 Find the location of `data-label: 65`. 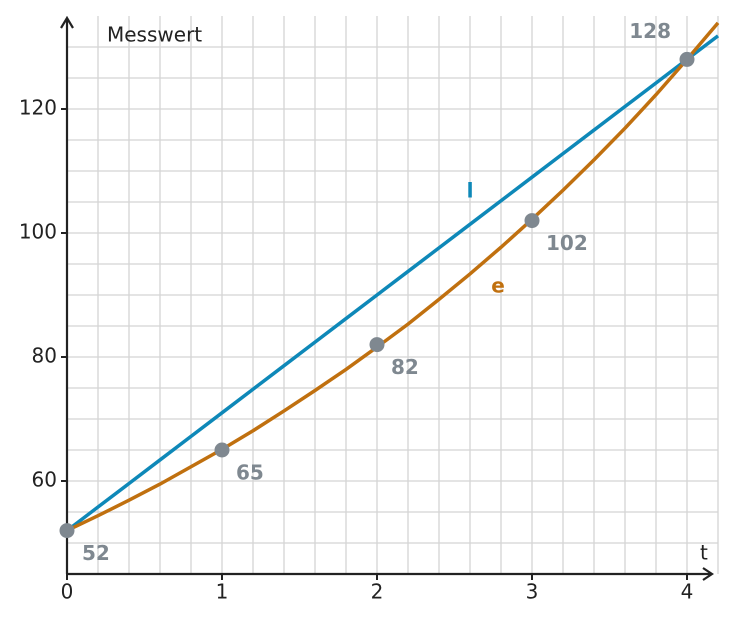

data-label: 65 is located at coordinates (250, 473).